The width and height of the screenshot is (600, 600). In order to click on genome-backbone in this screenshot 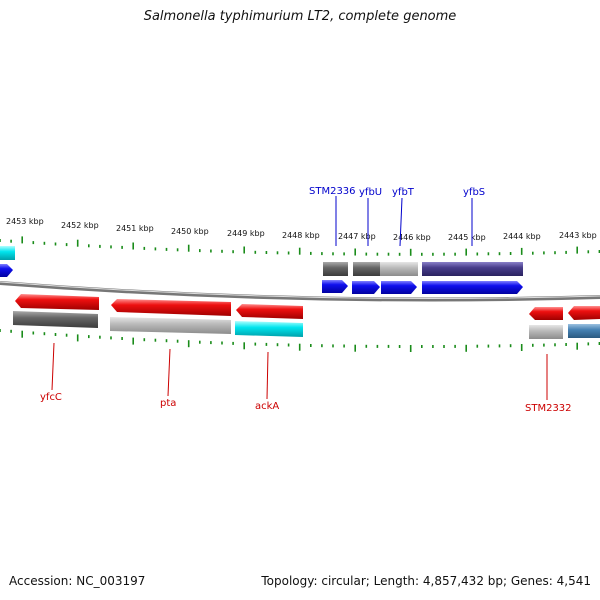, I will do `click(300, 291)`.